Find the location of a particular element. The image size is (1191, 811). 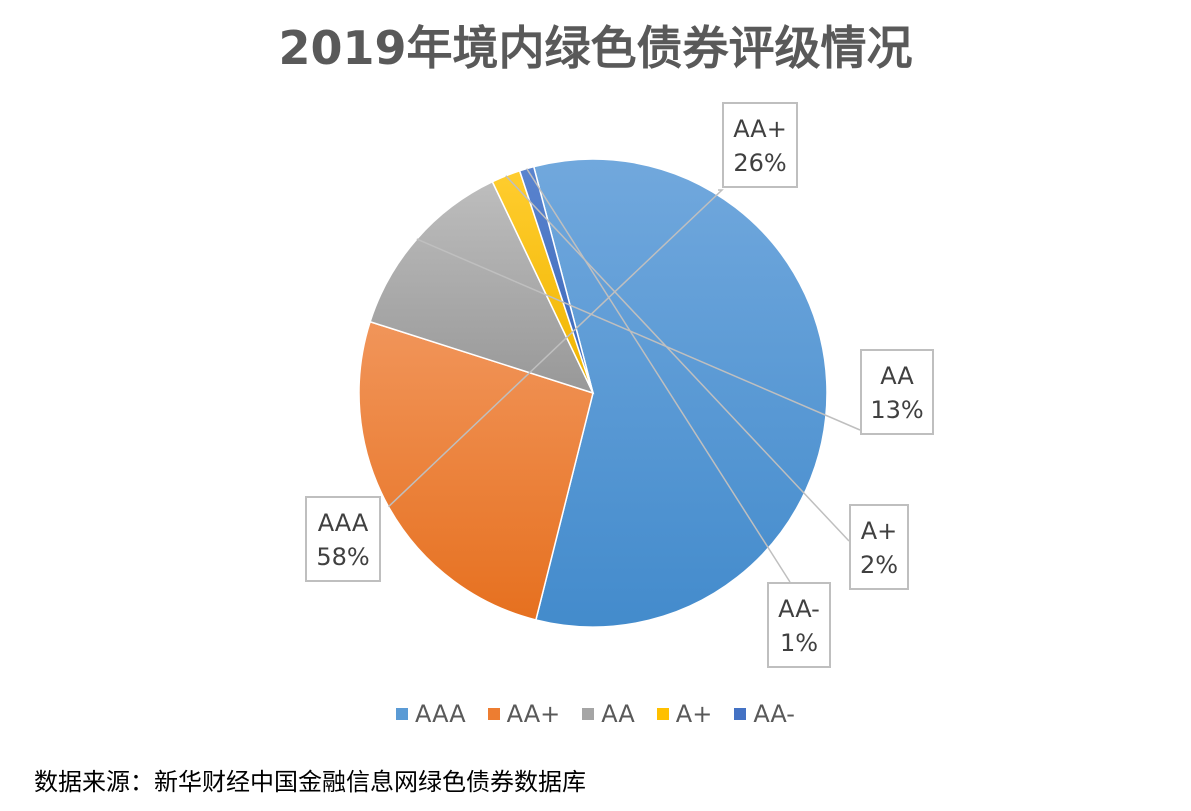

slice-name-a-plus: A+ is located at coordinates (879, 531).